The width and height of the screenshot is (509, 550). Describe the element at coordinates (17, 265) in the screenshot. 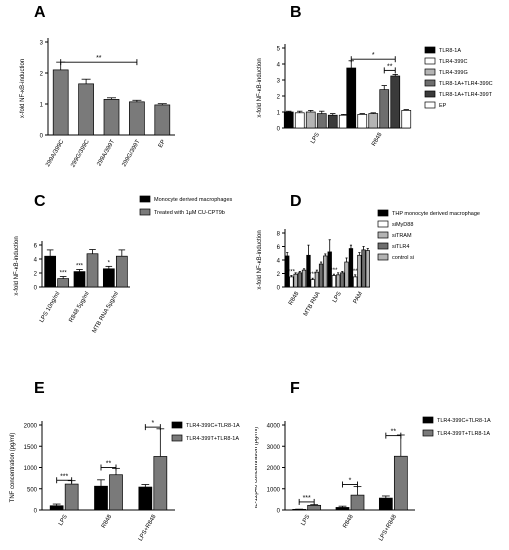

I see `y-axis-label: x-fold NF-κB-induction` at that location.